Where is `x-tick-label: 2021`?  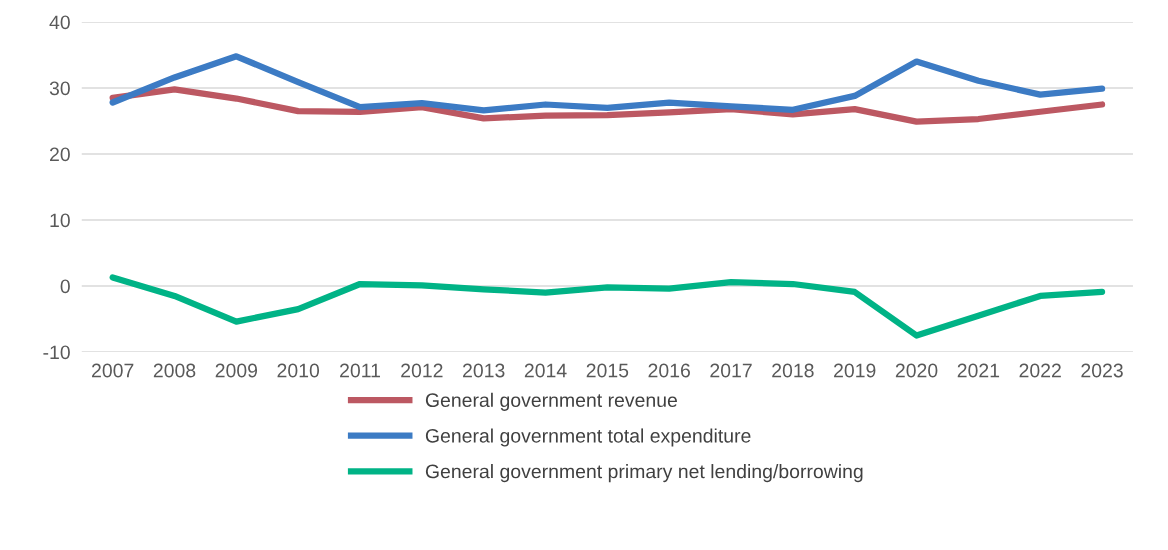 x-tick-label: 2021 is located at coordinates (978, 370).